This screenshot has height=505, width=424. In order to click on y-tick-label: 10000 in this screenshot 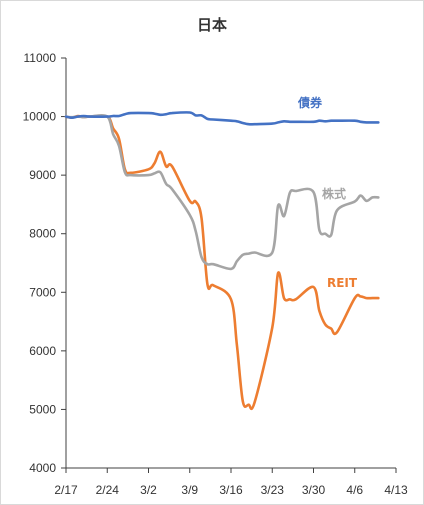, I will do `click(40, 117)`.